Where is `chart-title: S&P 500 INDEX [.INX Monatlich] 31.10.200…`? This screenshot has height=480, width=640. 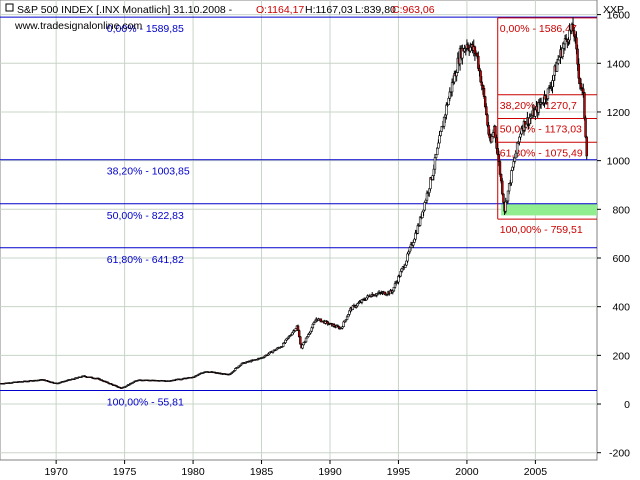 chart-title: S&P 500 INDEX [.INX Monatlich] 31.10.200… is located at coordinates (125, 10).